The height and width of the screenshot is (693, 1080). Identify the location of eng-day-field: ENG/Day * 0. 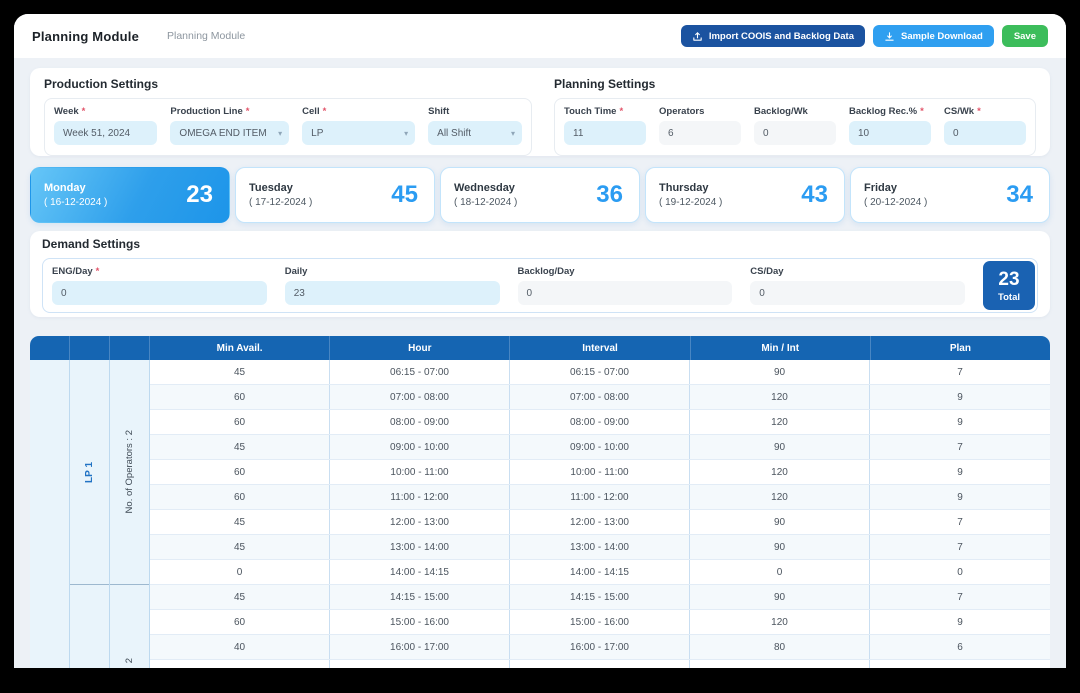
(159, 285).